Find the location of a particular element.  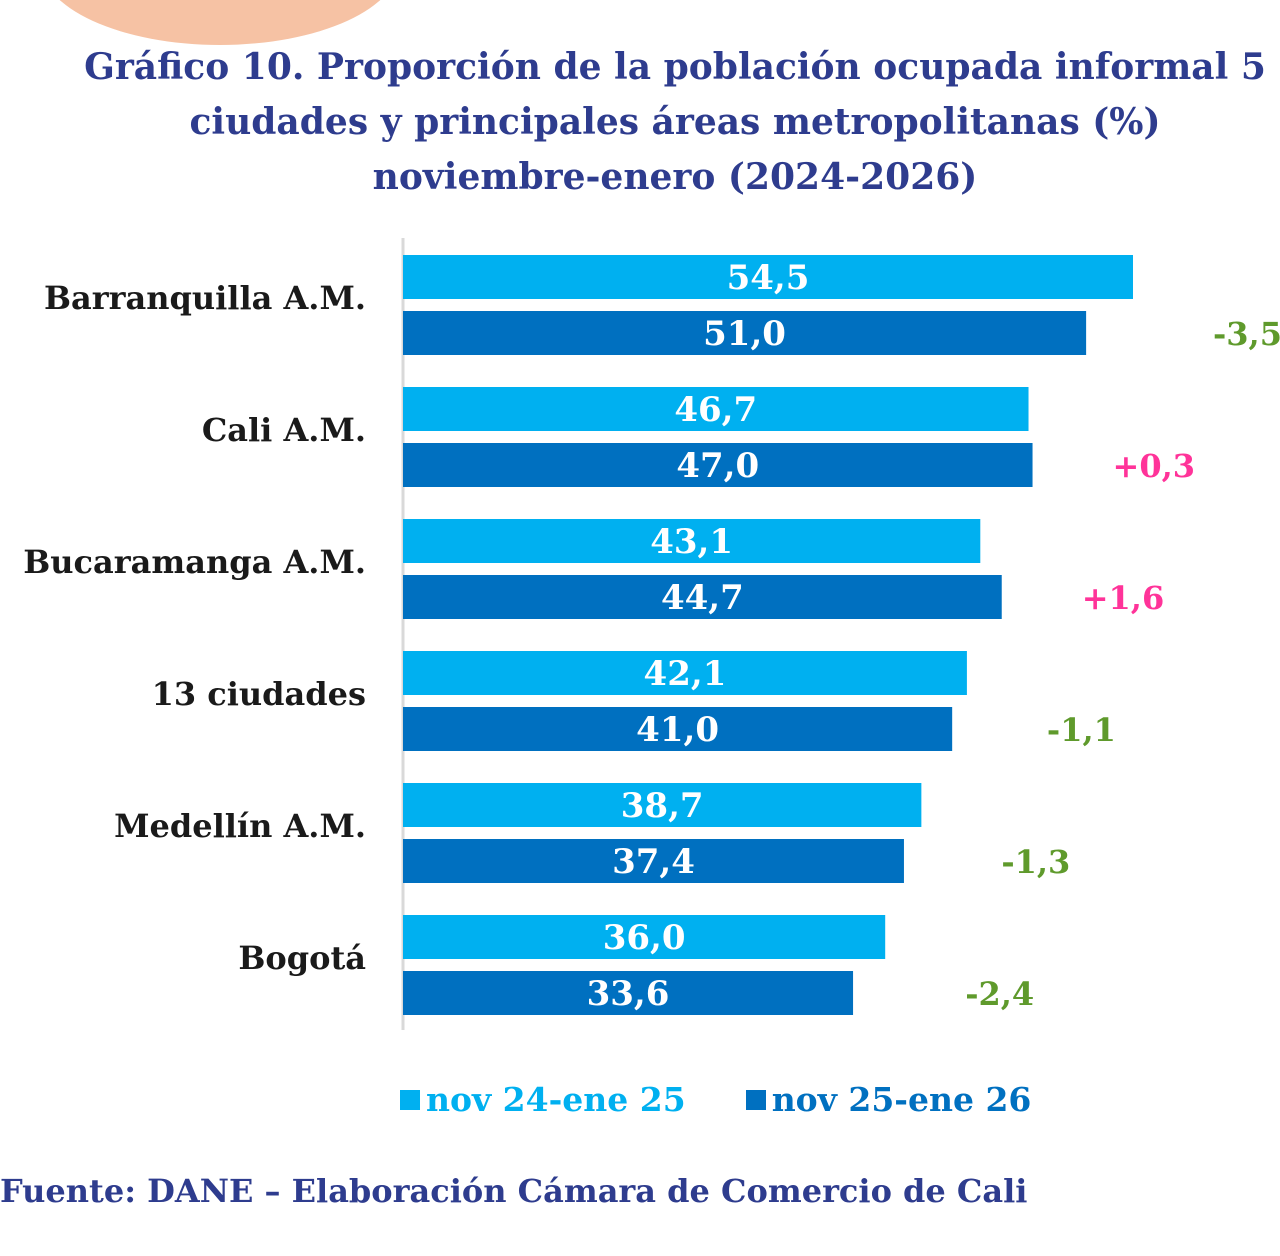

data-label: 44,7 is located at coordinates (702, 598).